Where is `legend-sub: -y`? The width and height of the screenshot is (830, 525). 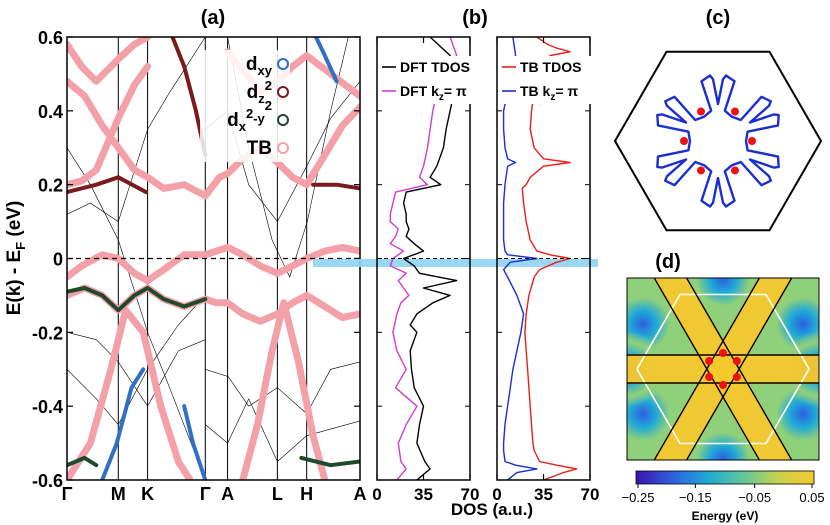 legend-sub: -y is located at coordinates (259, 118).